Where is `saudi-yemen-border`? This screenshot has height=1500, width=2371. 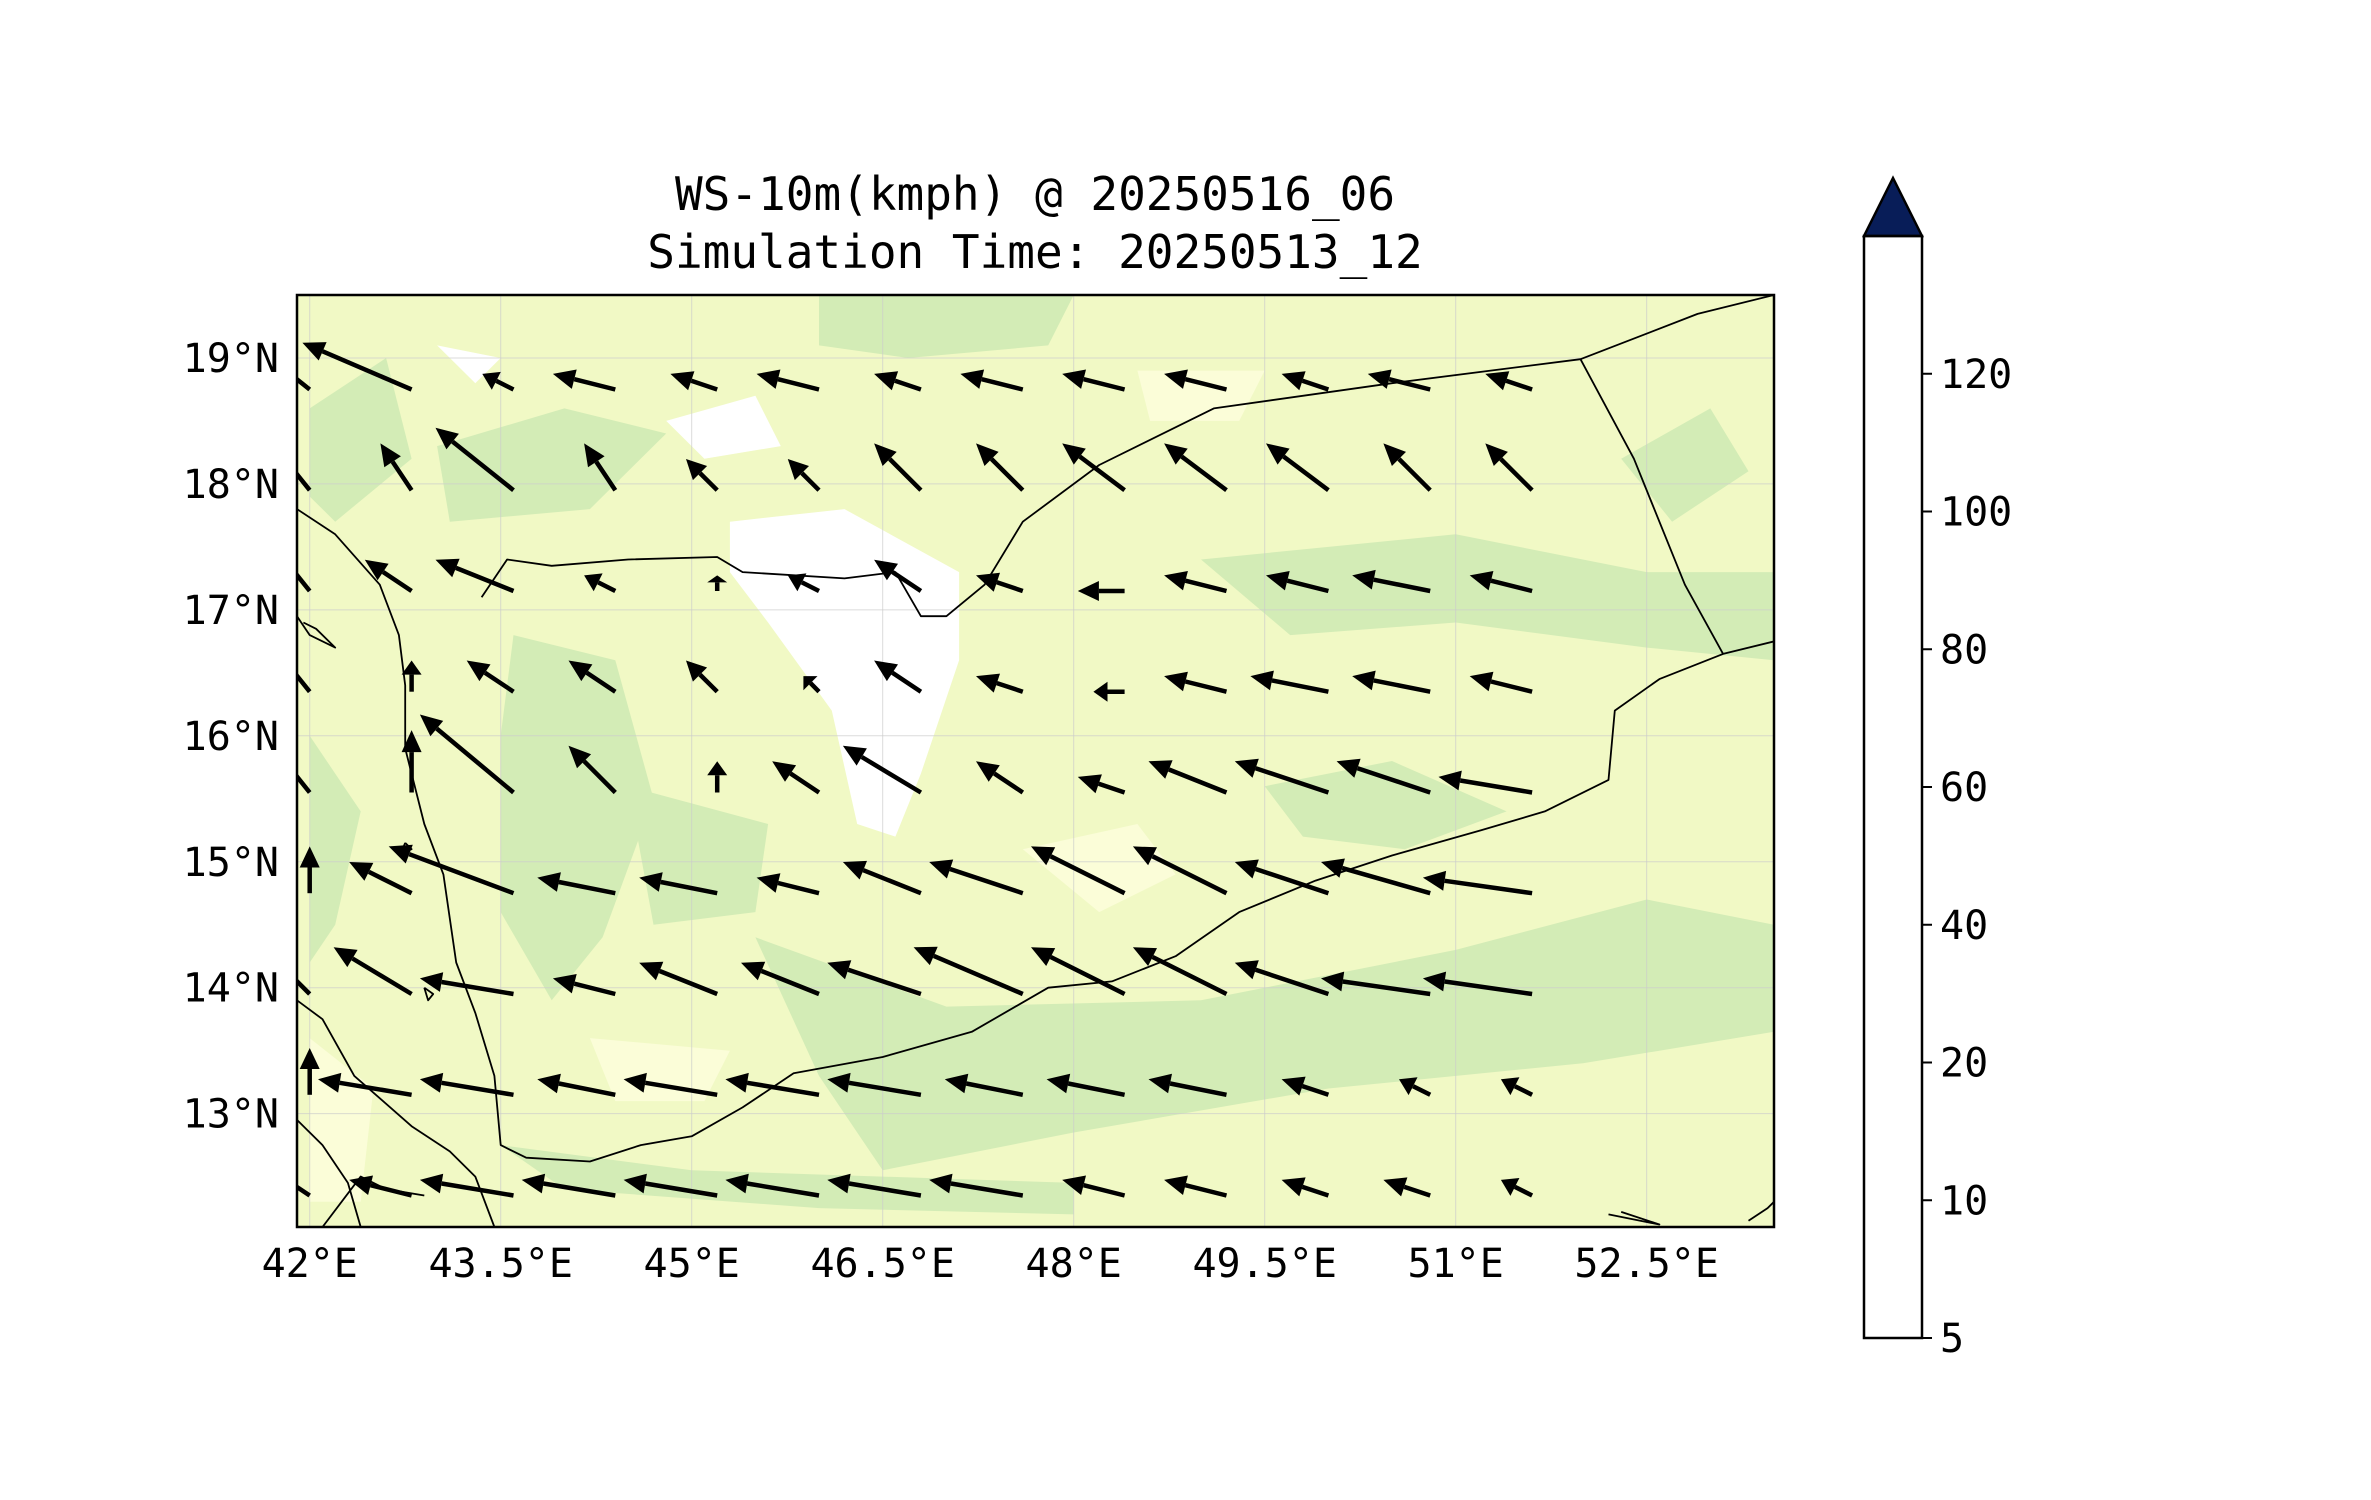 saudi-yemen-border is located at coordinates (1127, 456).